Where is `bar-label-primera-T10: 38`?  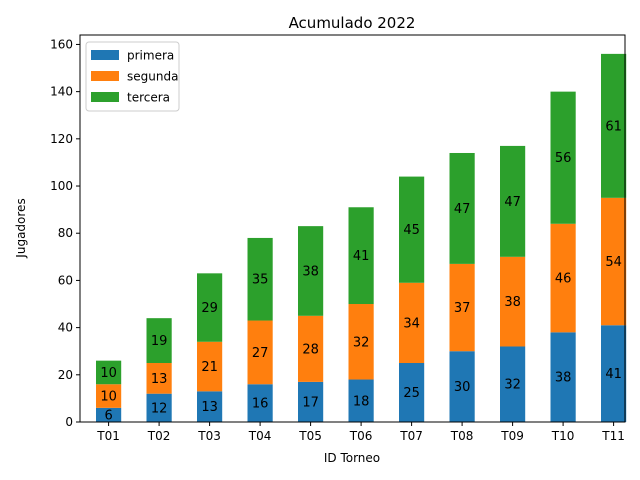
bar-label-primera-T10: 38 is located at coordinates (563, 378).